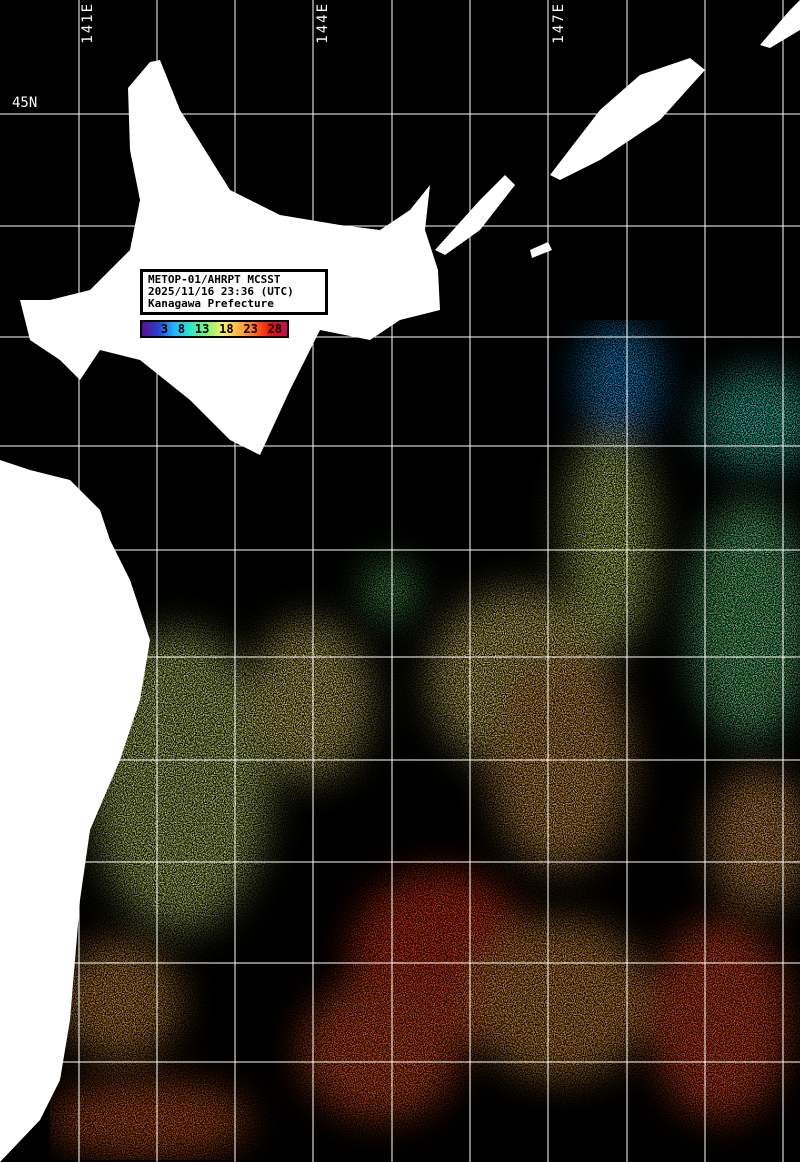 Image resolution: width=800 pixels, height=1162 pixels. Describe the element at coordinates (181, 329) in the screenshot. I see `scale-label: 8` at that location.